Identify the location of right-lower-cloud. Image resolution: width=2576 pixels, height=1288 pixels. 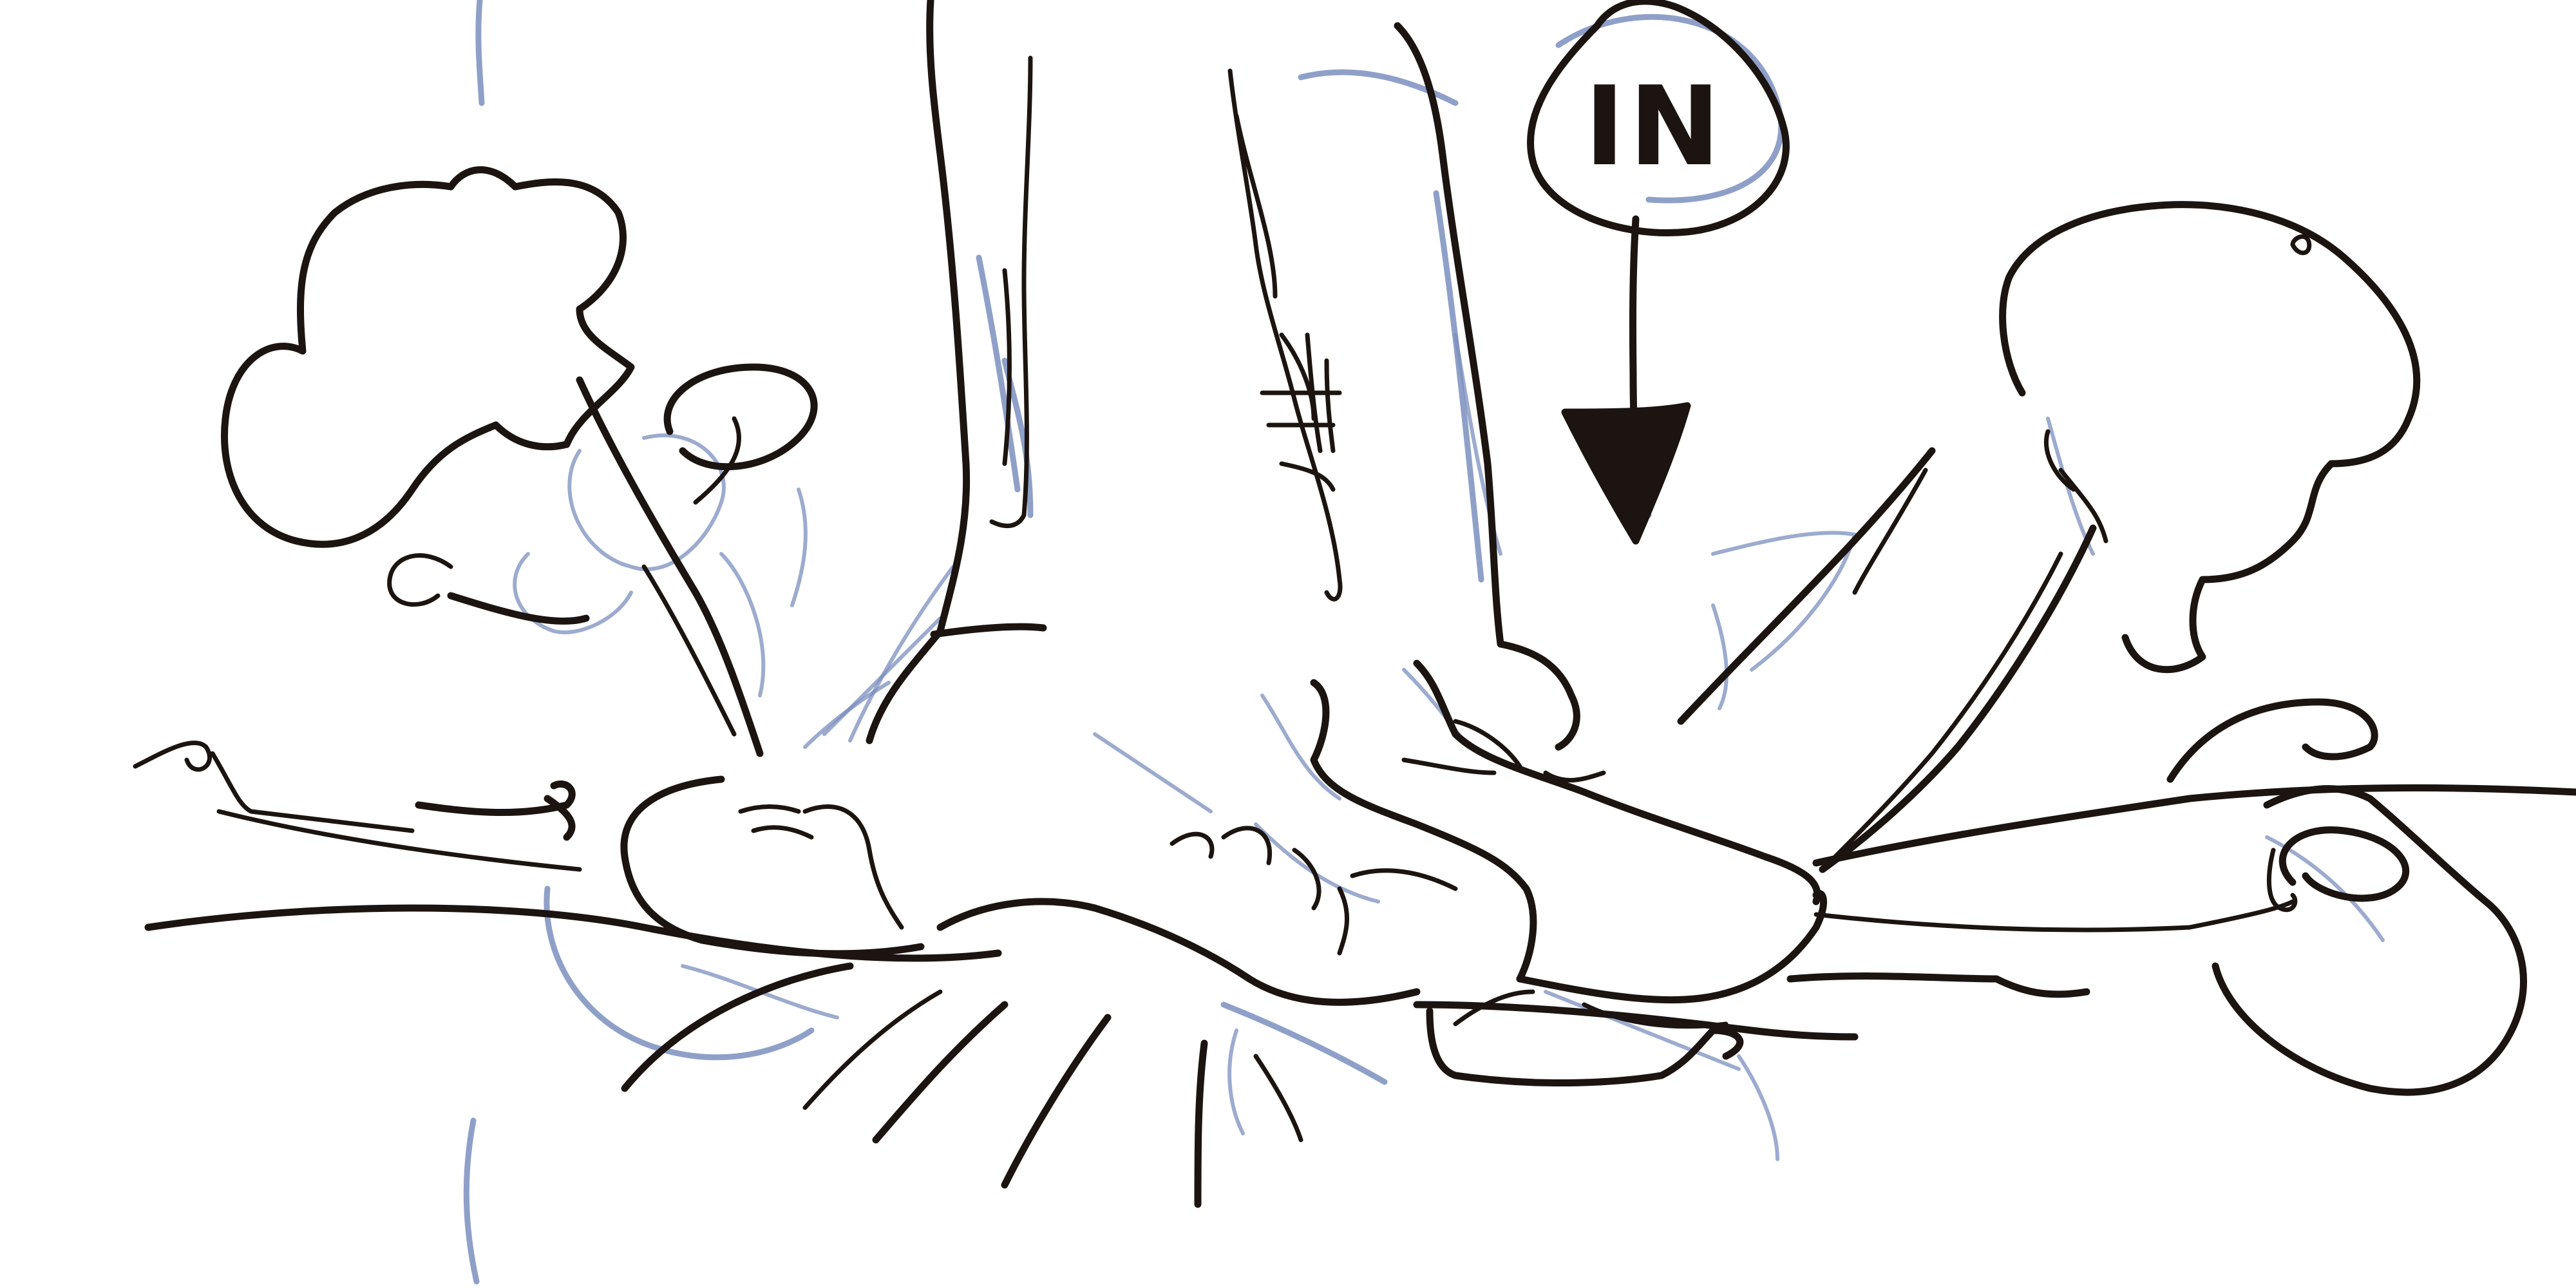
(2272, 741).